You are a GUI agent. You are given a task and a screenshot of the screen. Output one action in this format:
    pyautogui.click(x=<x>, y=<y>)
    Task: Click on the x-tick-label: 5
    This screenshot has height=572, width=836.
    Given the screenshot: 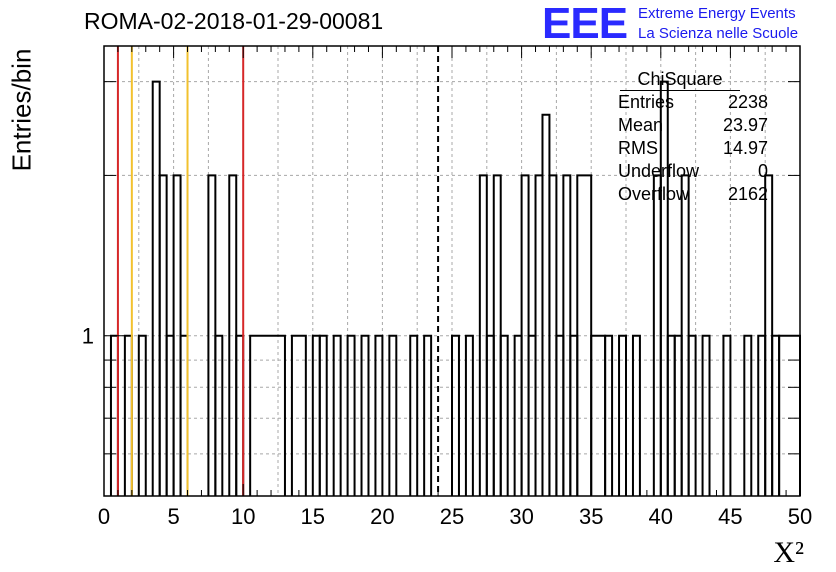 What is the action you would take?
    pyautogui.click(x=173, y=516)
    